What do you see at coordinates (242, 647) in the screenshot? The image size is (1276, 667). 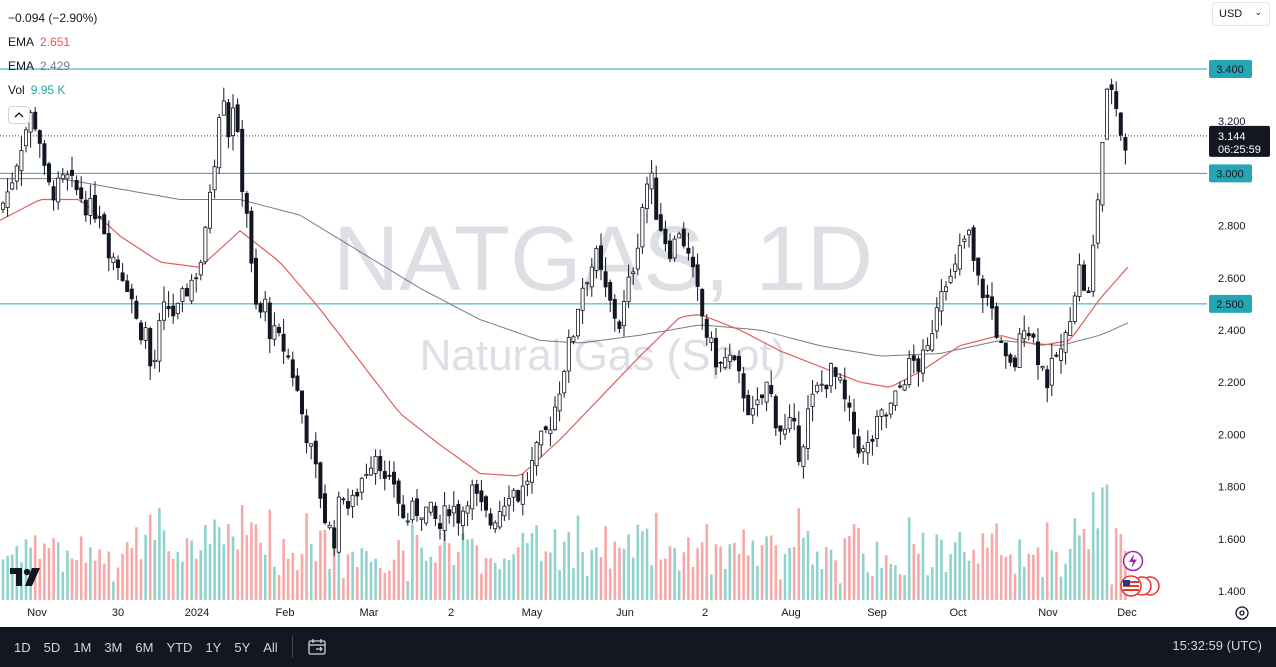 I see `range-button-5y: 5Y` at bounding box center [242, 647].